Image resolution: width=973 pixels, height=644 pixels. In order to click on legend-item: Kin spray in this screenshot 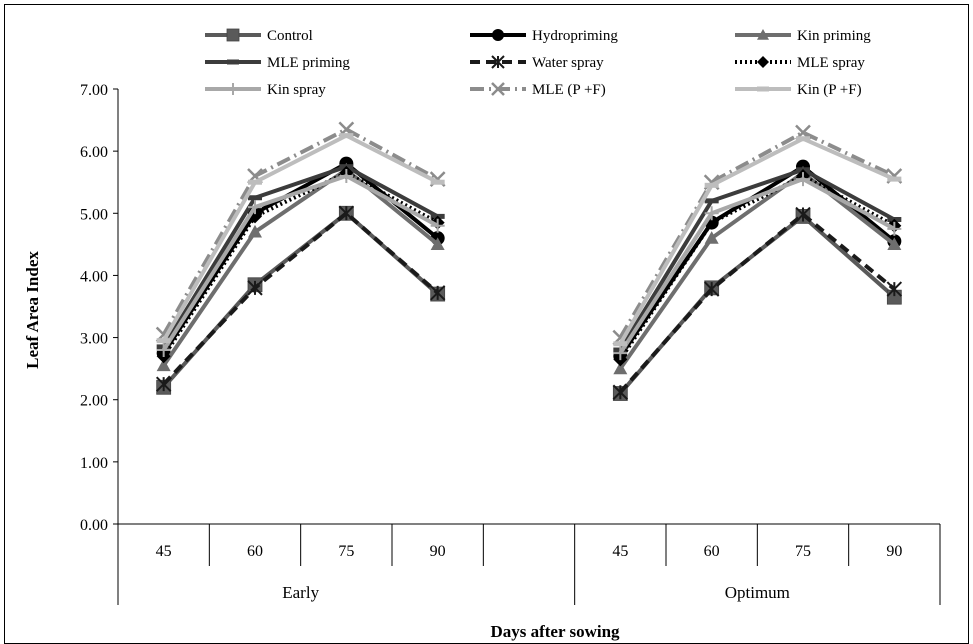, I will do `click(265, 90)`.